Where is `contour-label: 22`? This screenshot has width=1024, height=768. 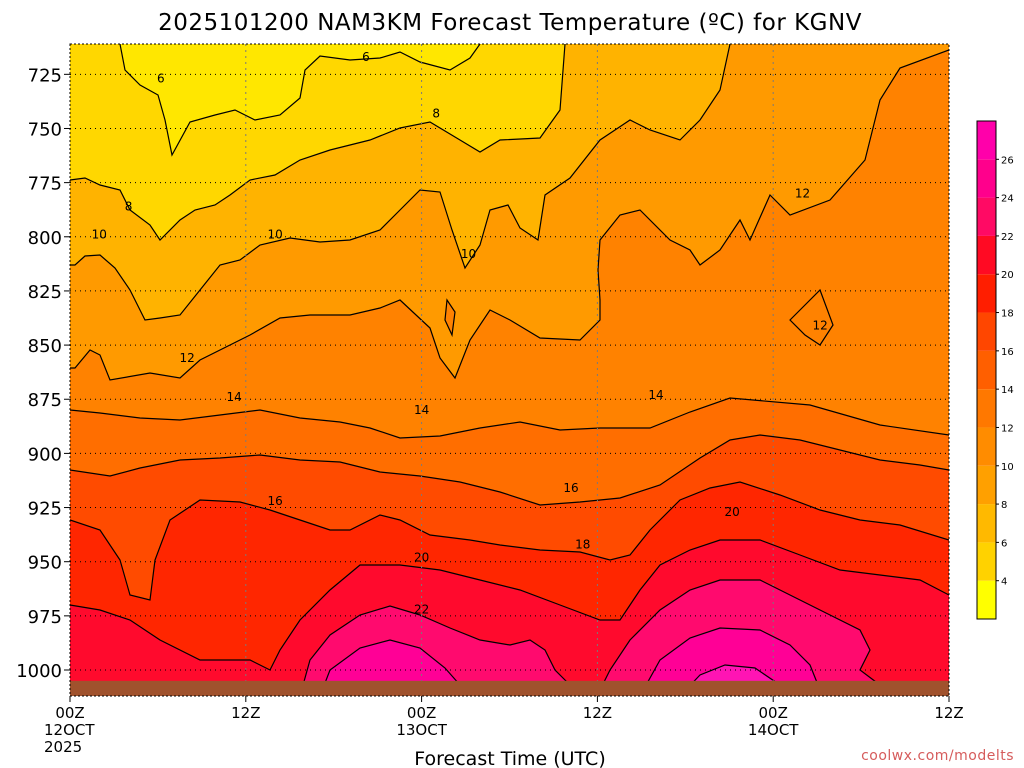
contour-label: 22 is located at coordinates (421, 609).